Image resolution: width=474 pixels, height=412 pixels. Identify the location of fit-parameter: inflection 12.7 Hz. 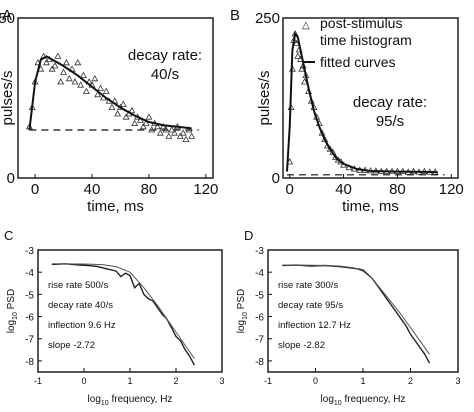
(314, 325).